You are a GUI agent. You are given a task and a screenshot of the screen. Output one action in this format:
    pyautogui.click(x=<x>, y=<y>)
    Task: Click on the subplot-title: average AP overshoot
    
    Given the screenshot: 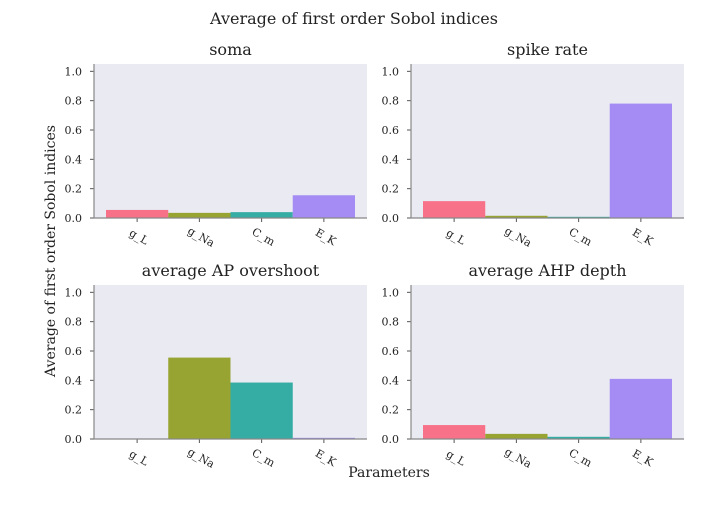 What is the action you would take?
    pyautogui.click(x=231, y=270)
    